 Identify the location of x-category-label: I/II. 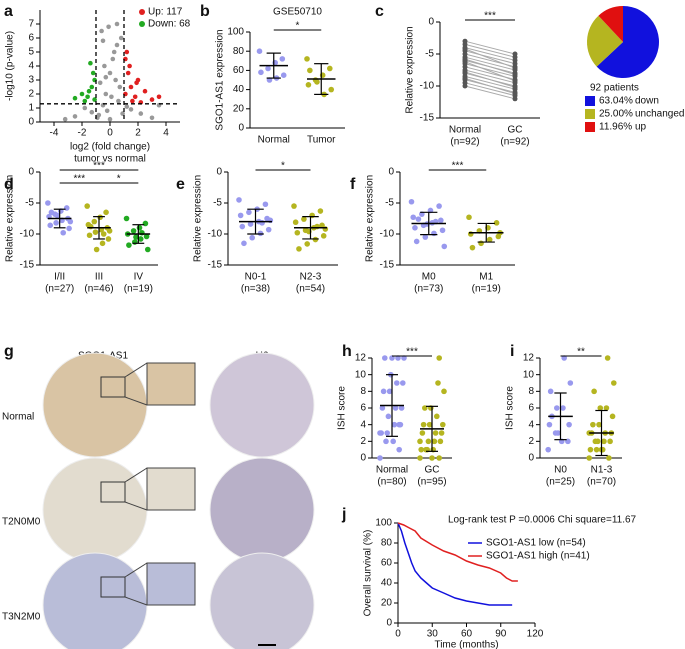
(59, 277).